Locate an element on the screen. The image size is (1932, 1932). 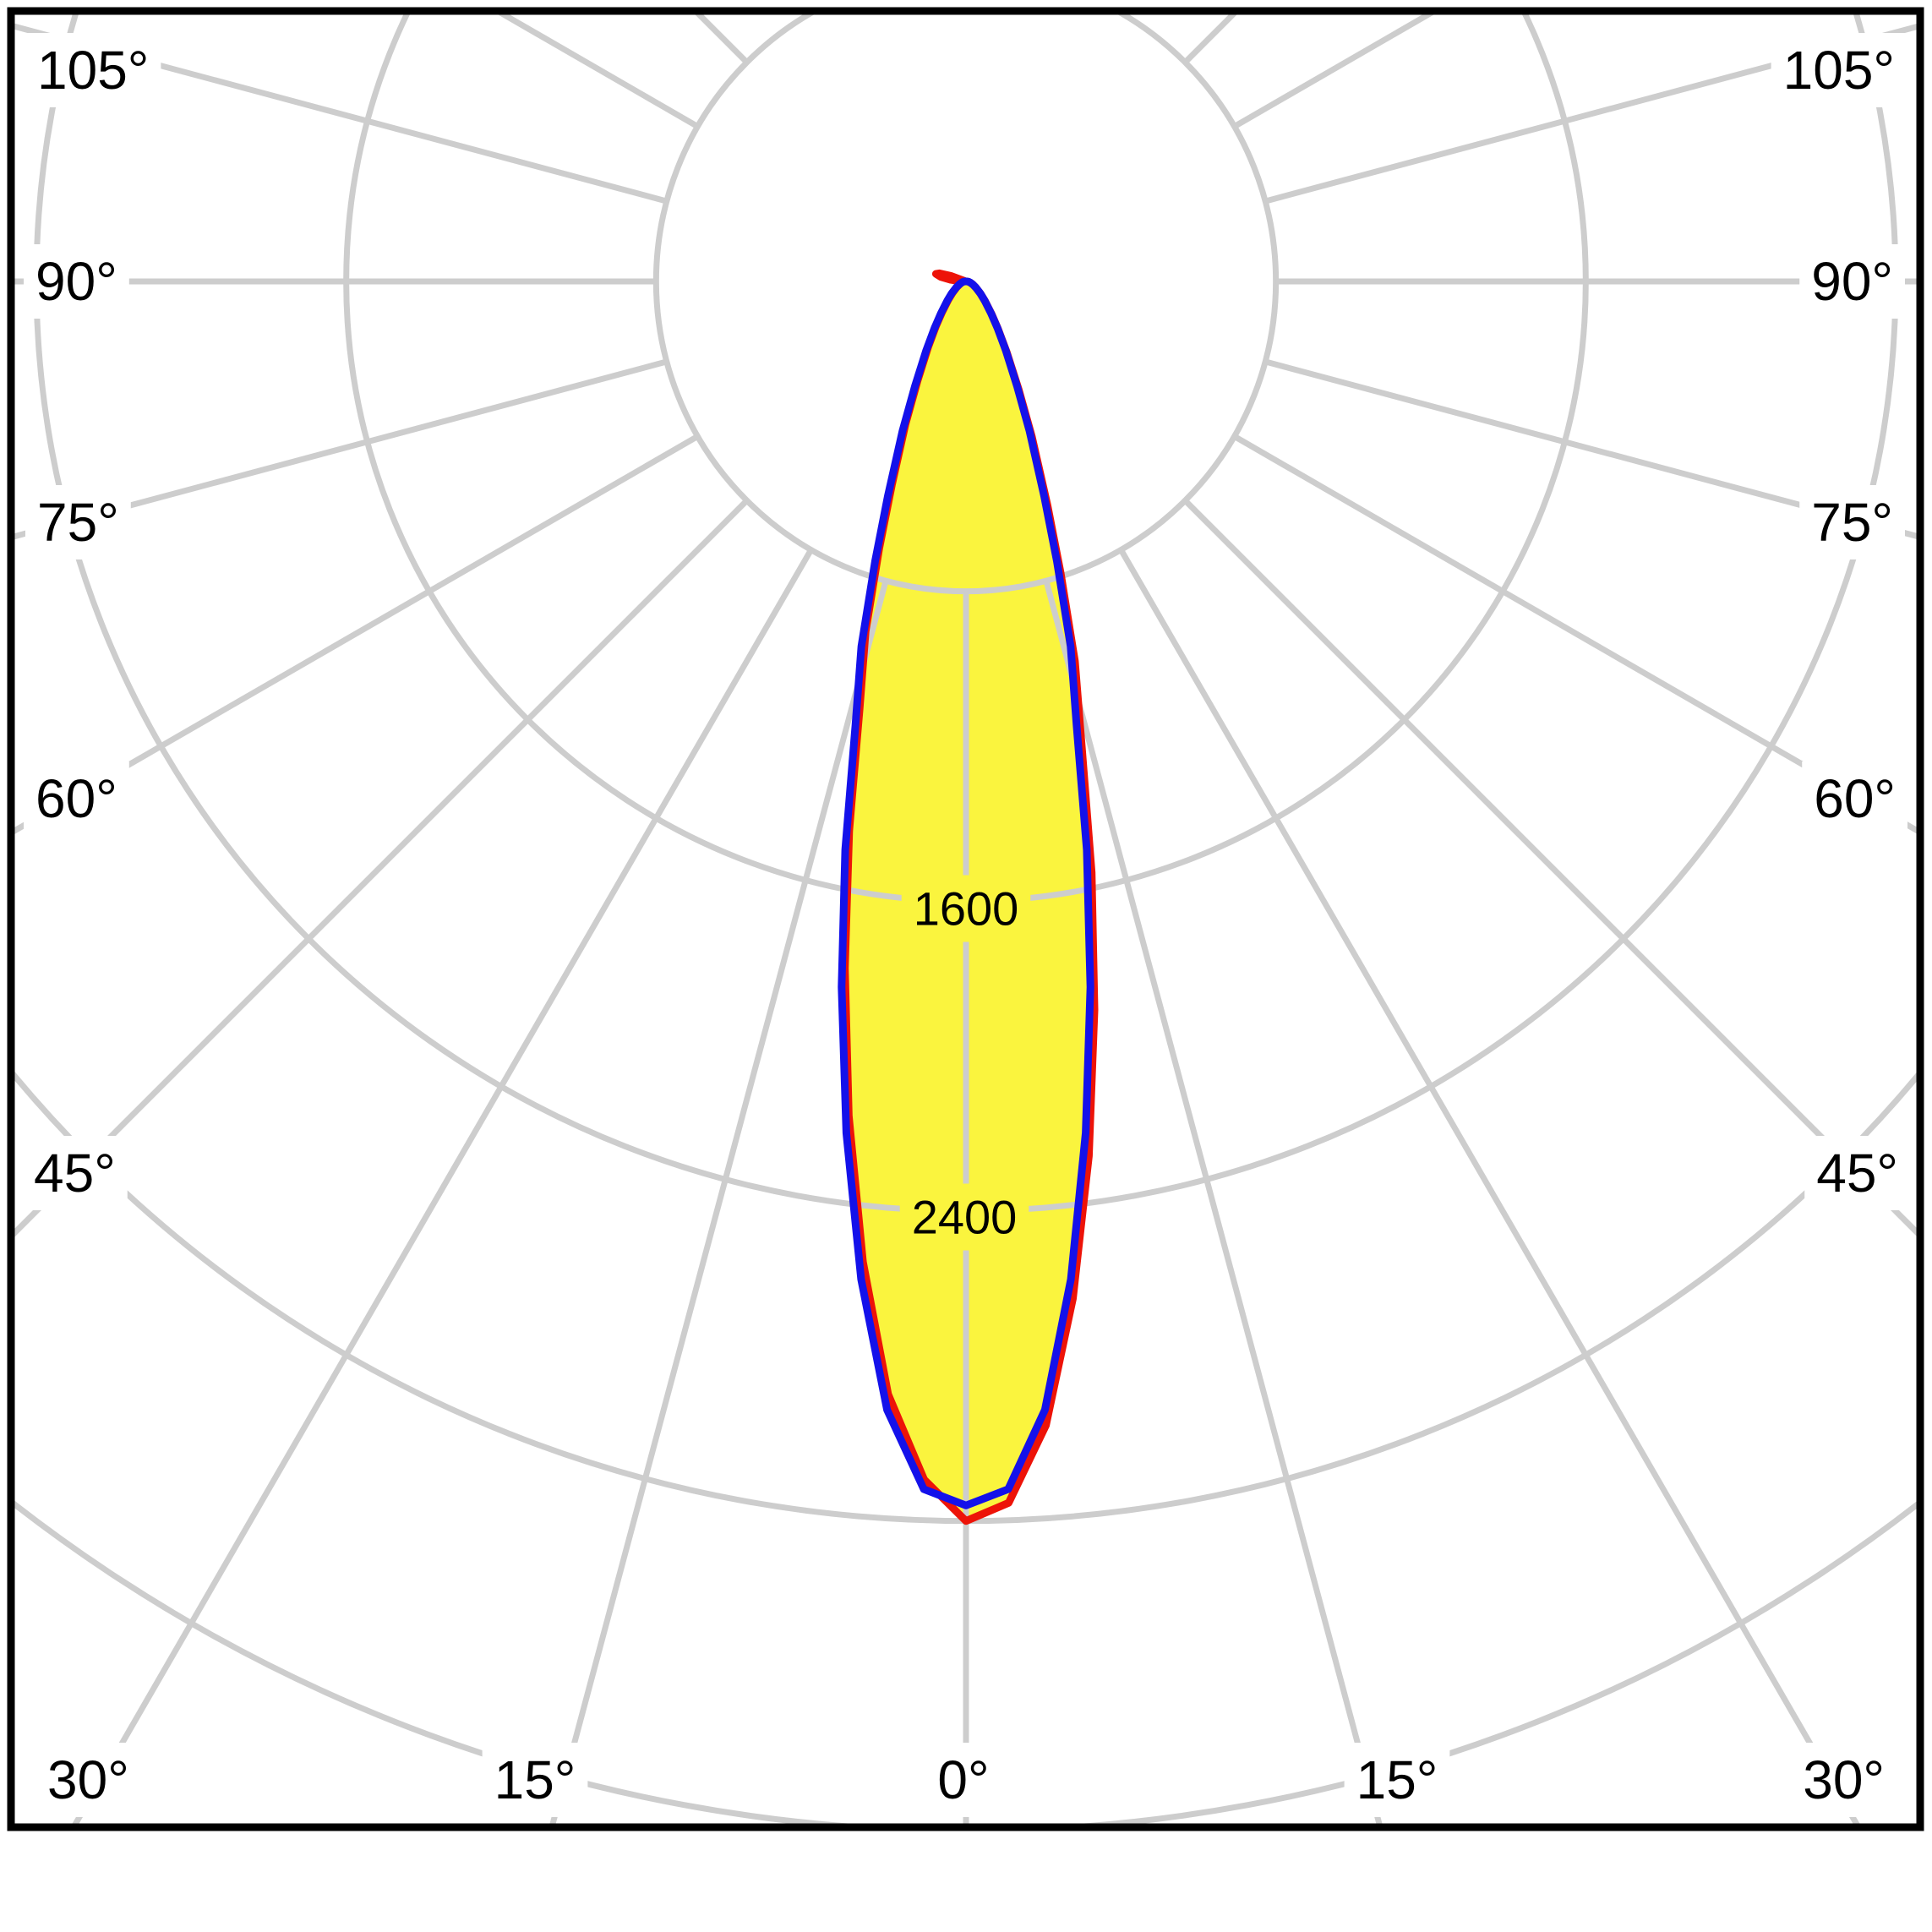
radial-value-label: 2400 is located at coordinates (965, 1217).